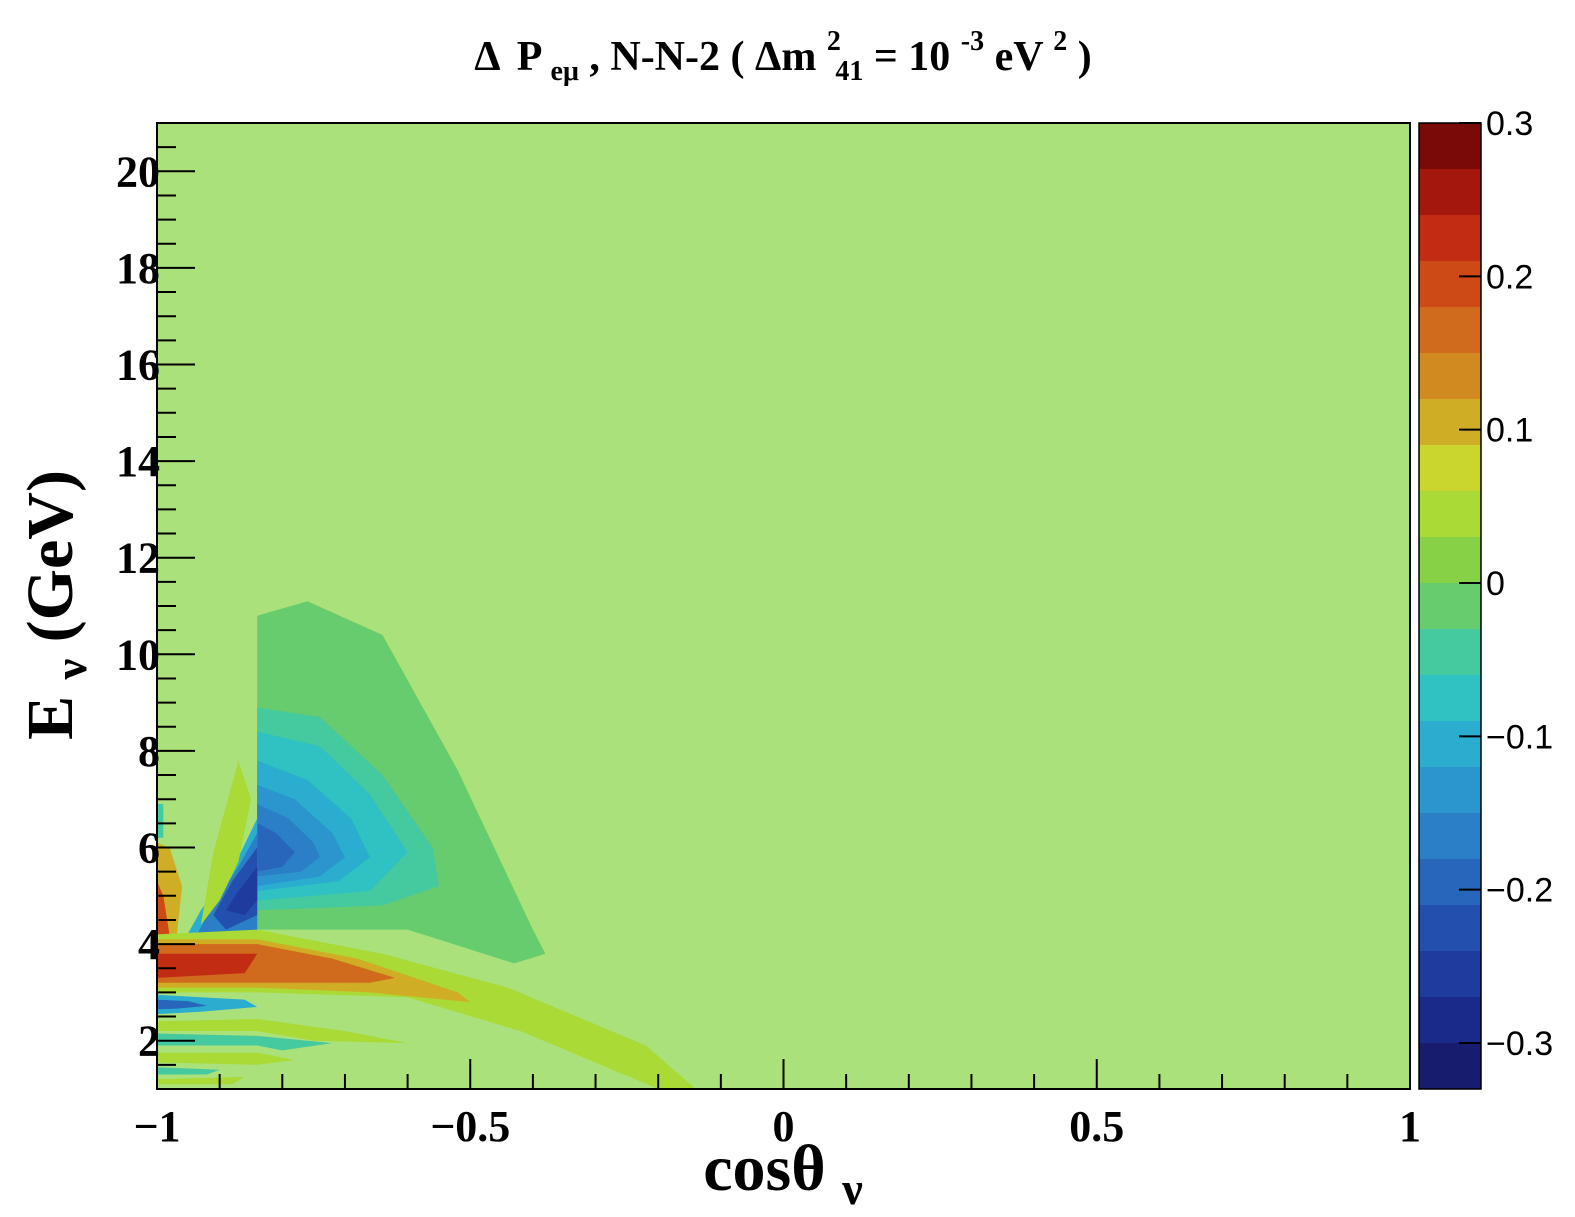 The height and width of the screenshot is (1217, 1575). What do you see at coordinates (1509, 277) in the screenshot?
I see `colorbar-tick-label: 0.2` at bounding box center [1509, 277].